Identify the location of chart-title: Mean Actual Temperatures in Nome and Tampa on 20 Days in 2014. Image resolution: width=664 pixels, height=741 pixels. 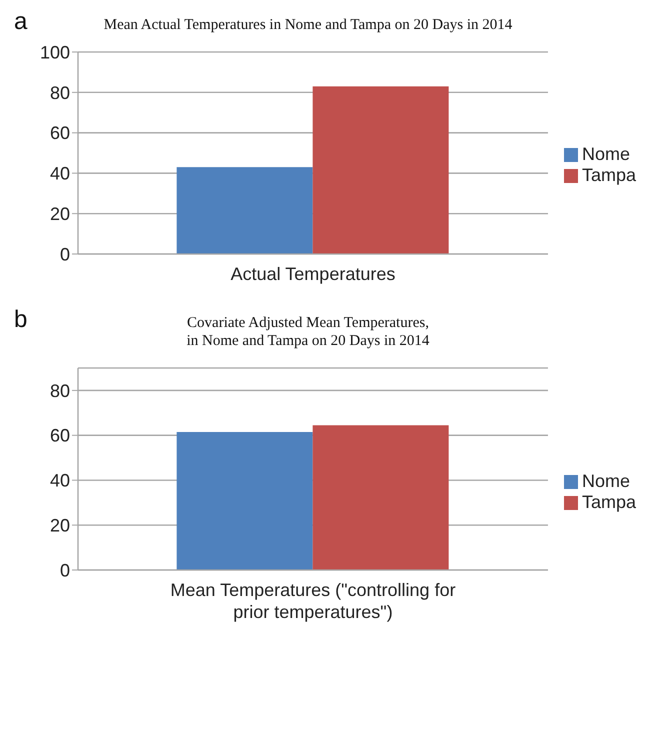
(308, 25).